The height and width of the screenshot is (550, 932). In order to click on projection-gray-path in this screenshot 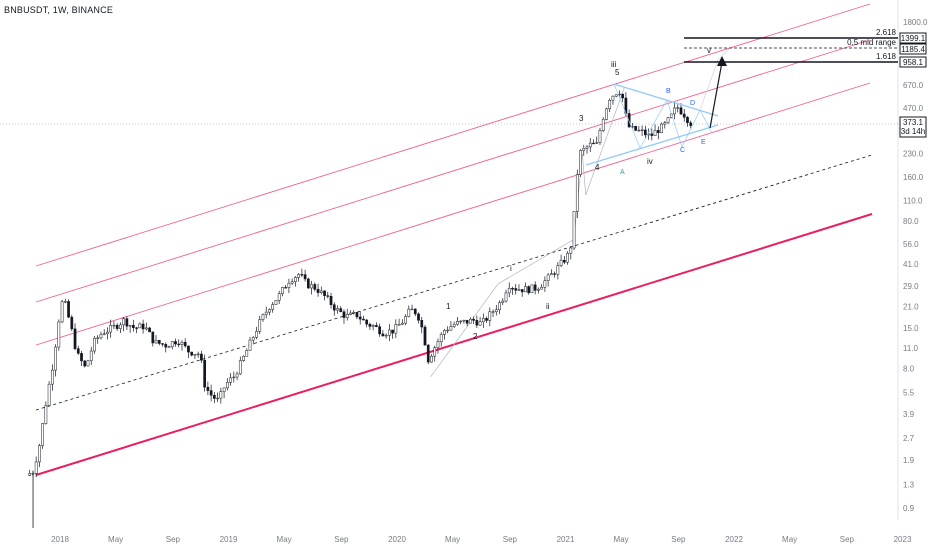, I will do `click(715, 79)`.